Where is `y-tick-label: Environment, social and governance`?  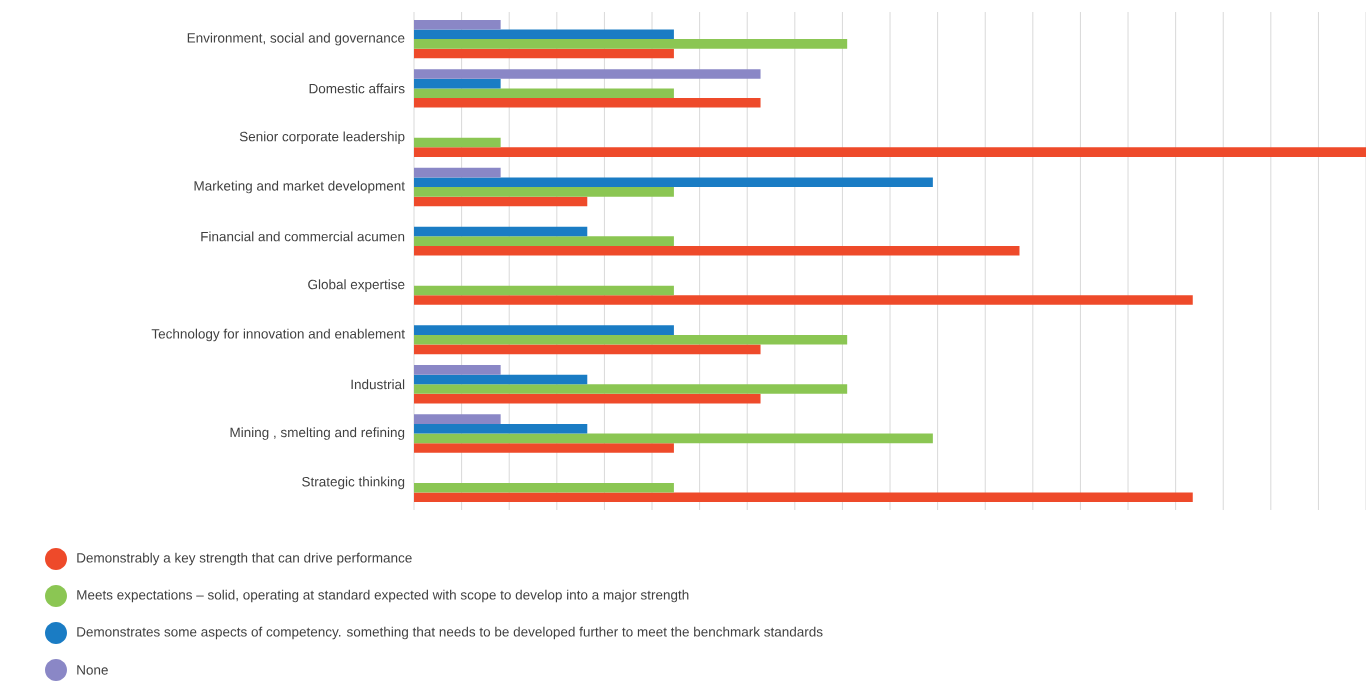
y-tick-label: Environment, social and governance is located at coordinates (296, 39).